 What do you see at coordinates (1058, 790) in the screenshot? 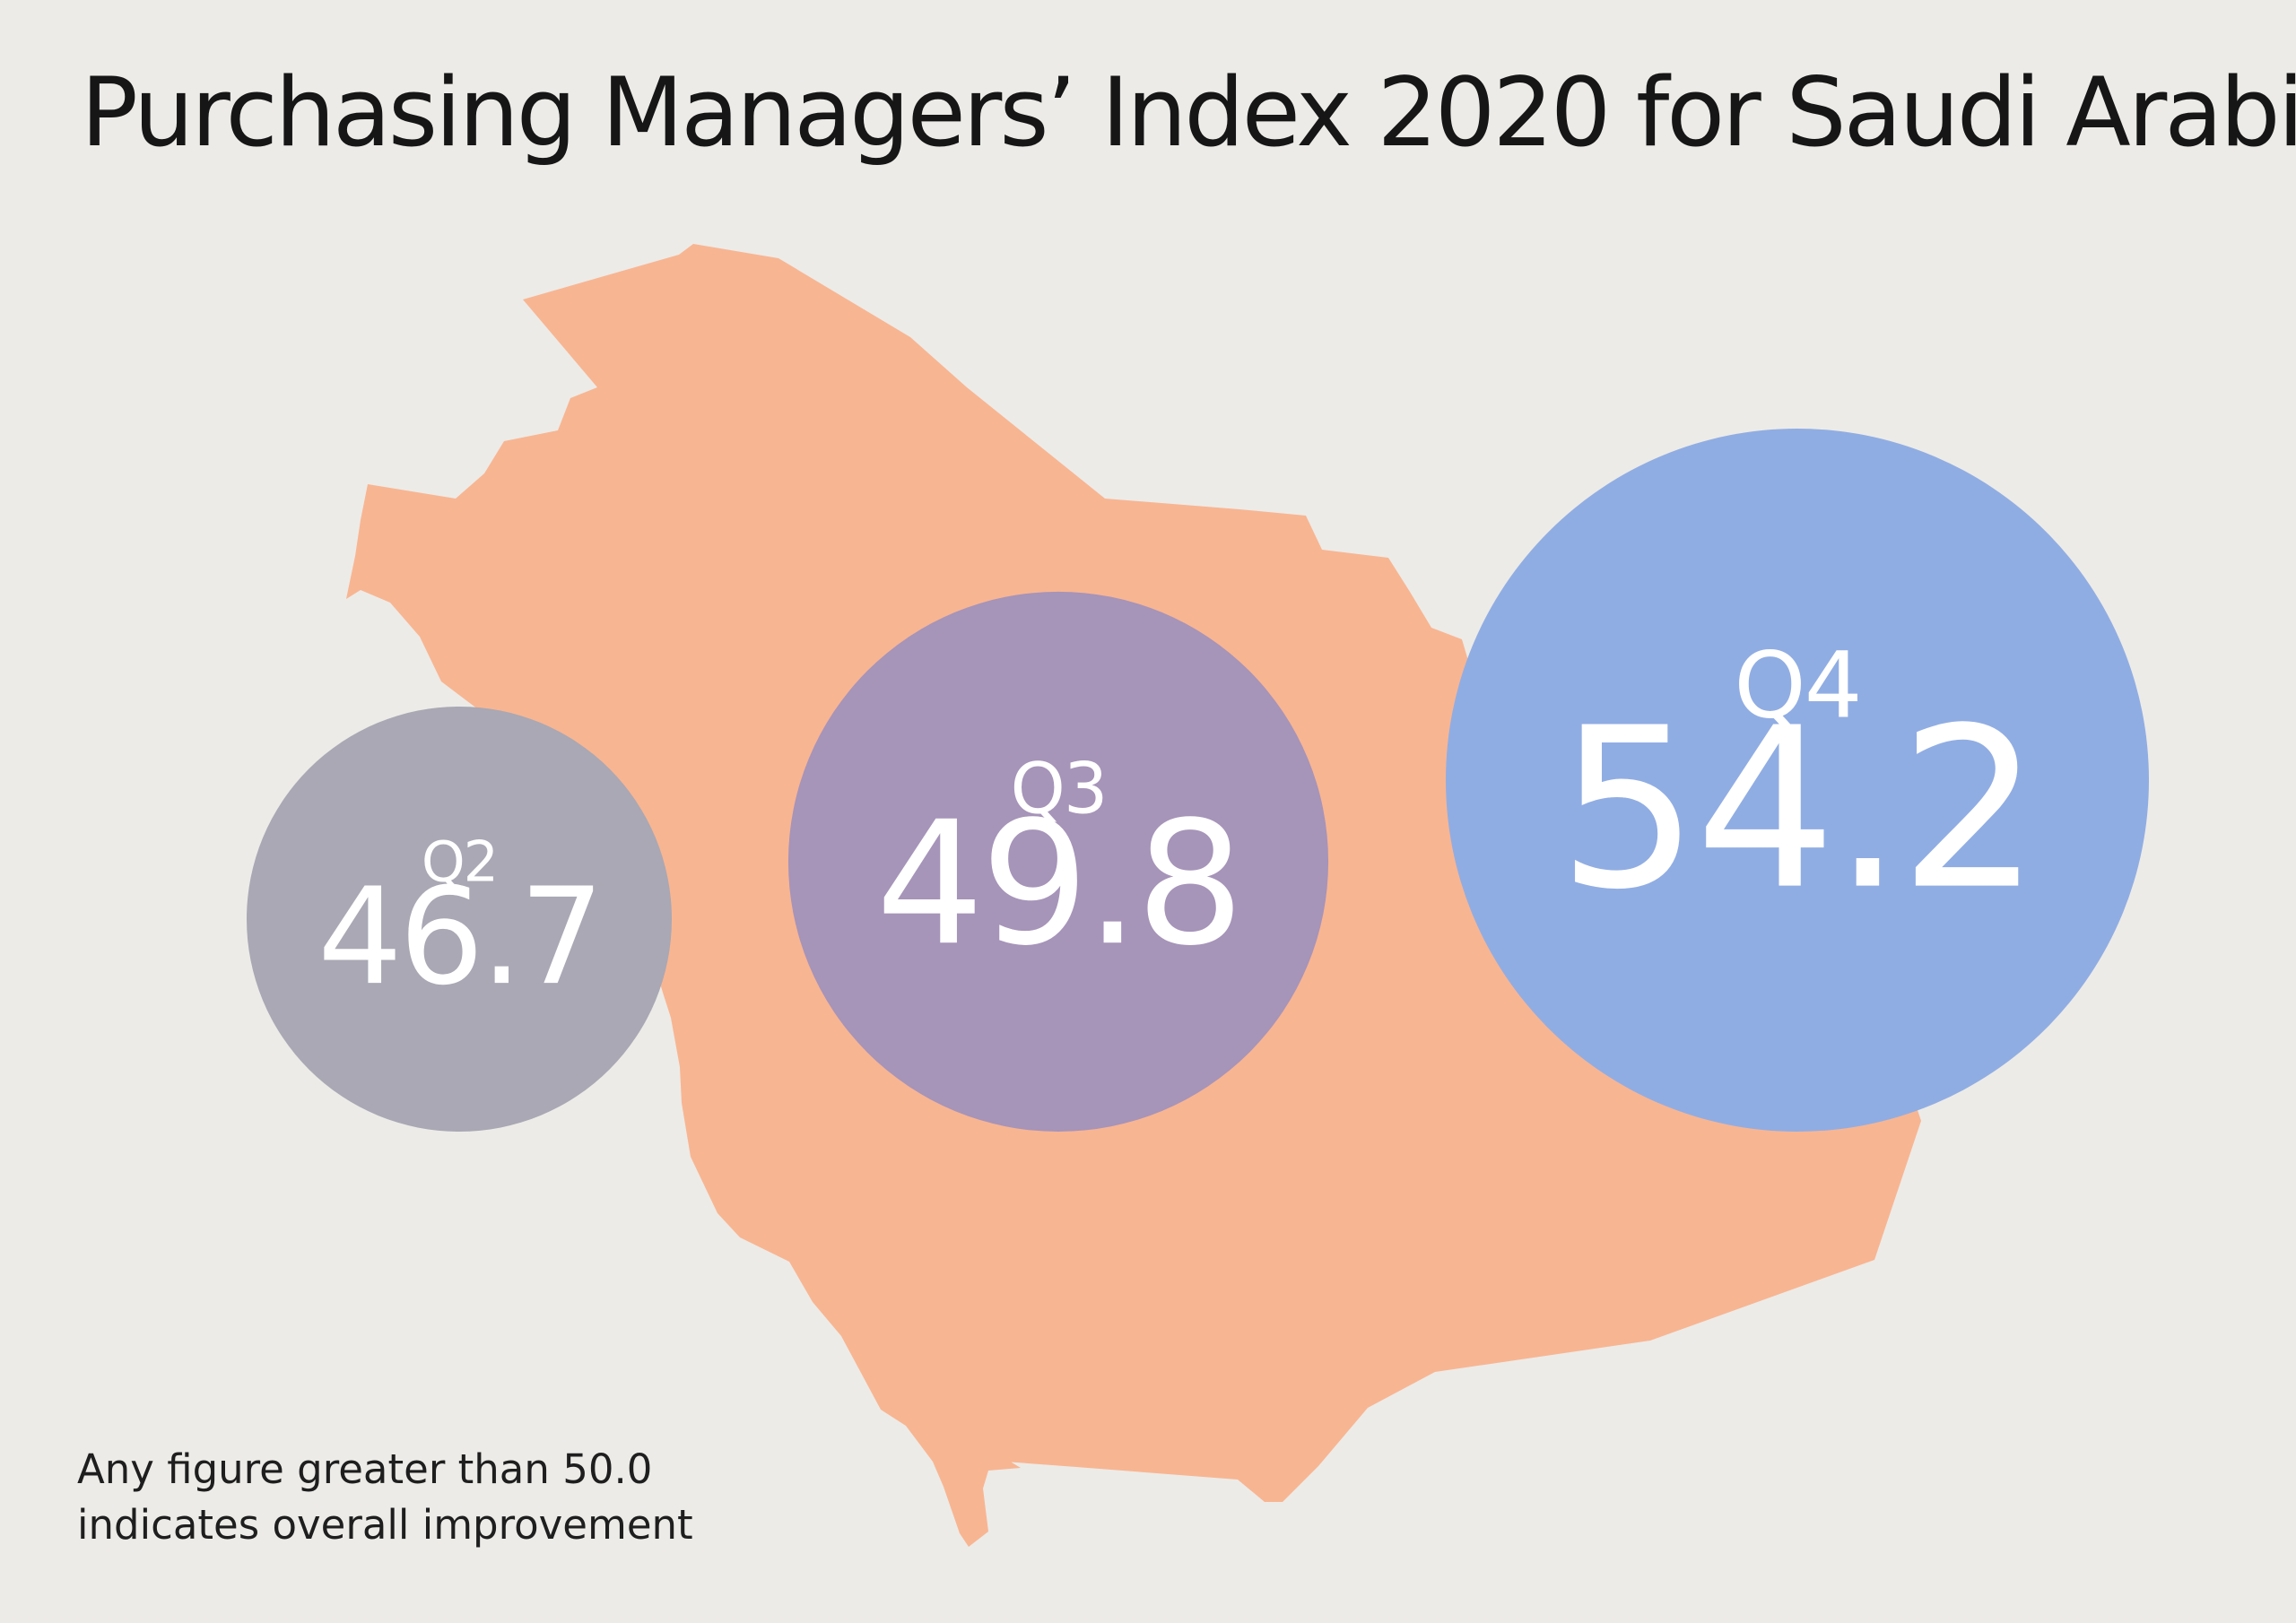
I see `bubble-quarter-label: Q3` at bounding box center [1058, 790].